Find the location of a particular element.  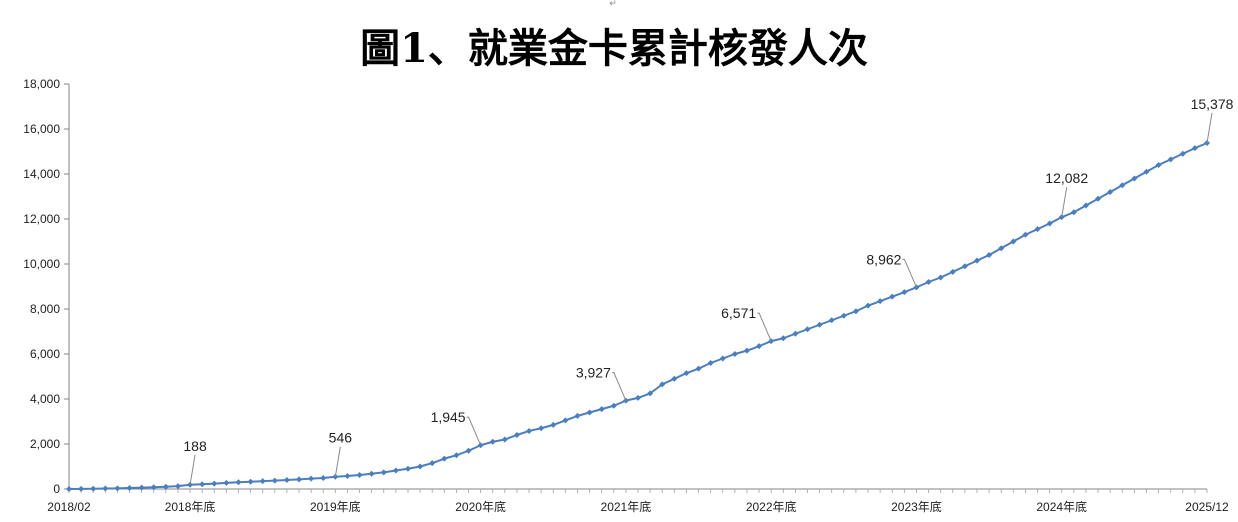

data-label: 3,927 is located at coordinates (593, 373).